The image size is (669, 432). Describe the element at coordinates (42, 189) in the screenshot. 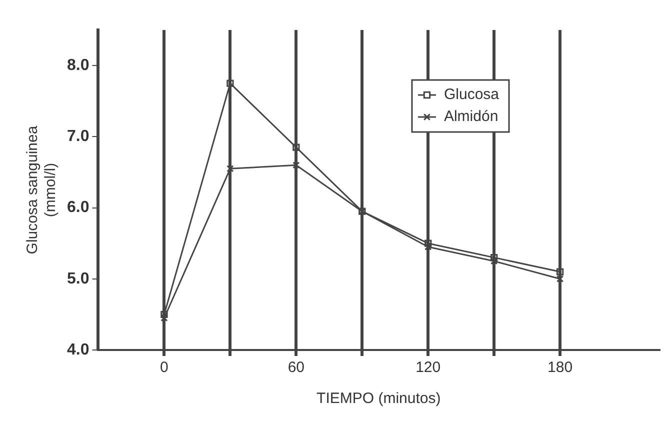

I see `y-axis-title: Glucosa sanguinea (mmol/l)` at that location.